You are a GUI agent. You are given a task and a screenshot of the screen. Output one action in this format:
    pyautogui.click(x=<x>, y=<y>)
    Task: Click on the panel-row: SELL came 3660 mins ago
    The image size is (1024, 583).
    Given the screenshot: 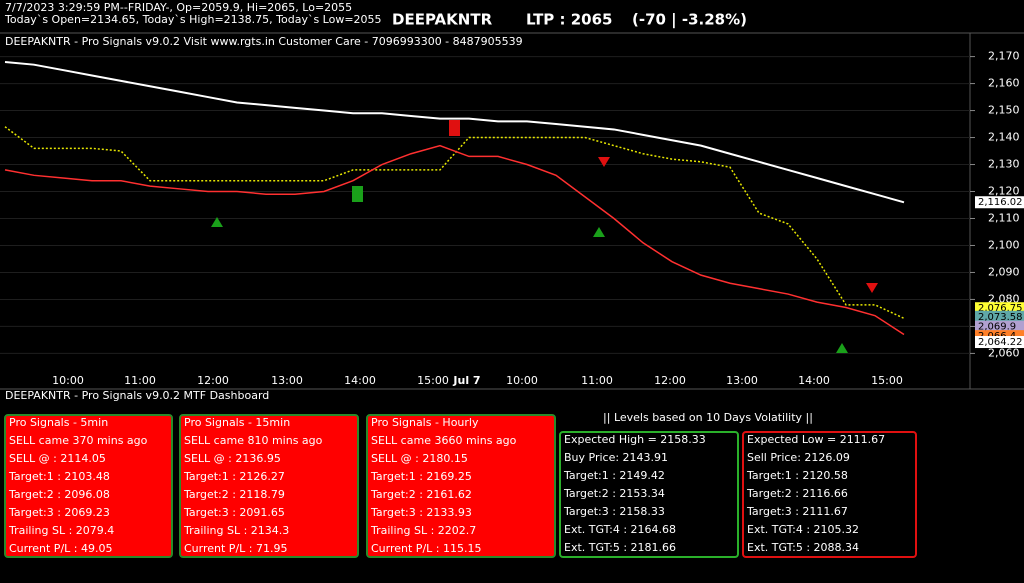 What is the action you would take?
    pyautogui.click(x=444, y=440)
    